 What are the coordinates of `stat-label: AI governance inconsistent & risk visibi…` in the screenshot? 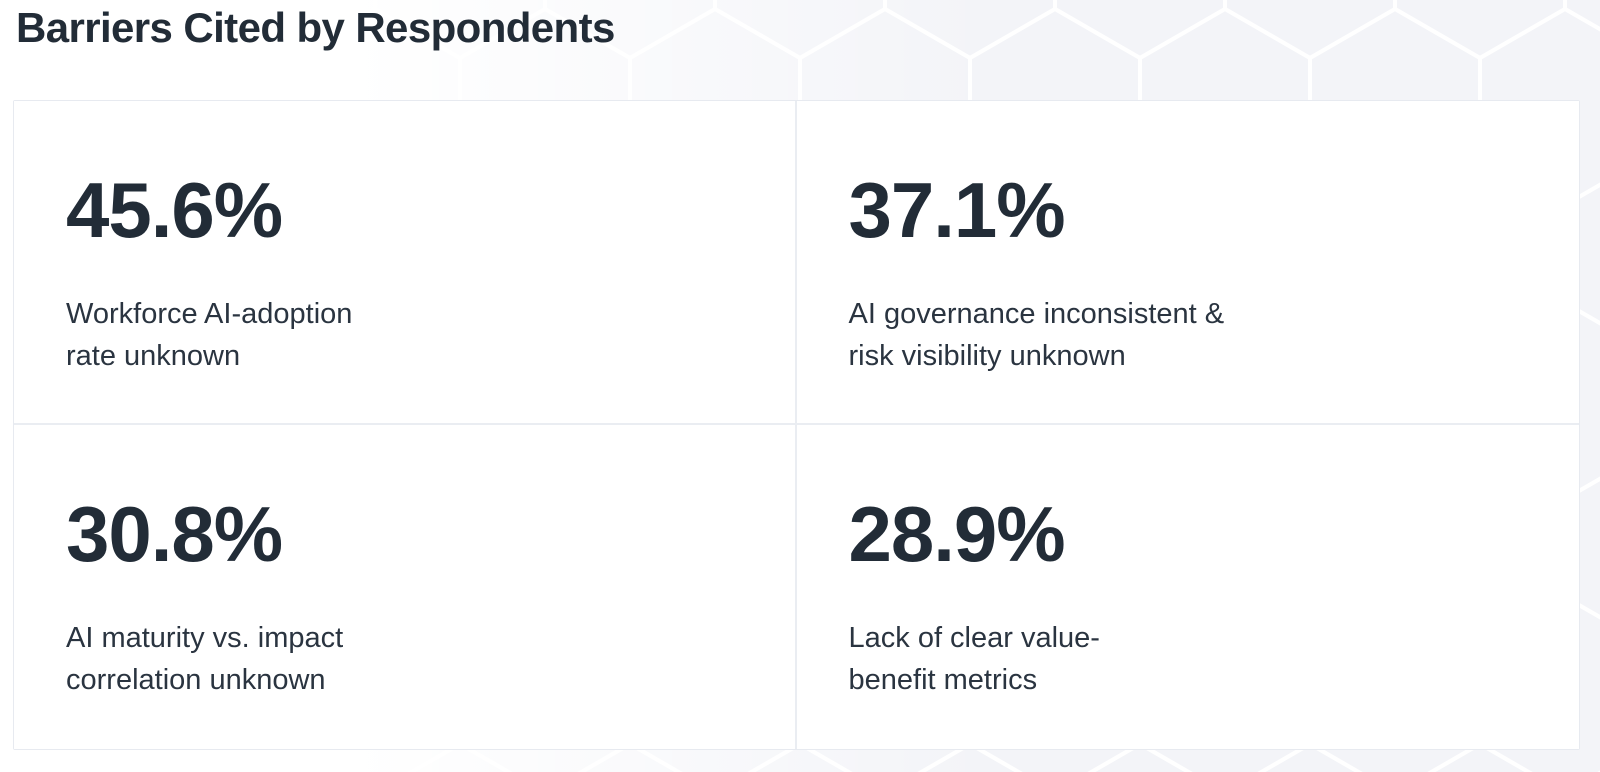 It's located at (1036, 335).